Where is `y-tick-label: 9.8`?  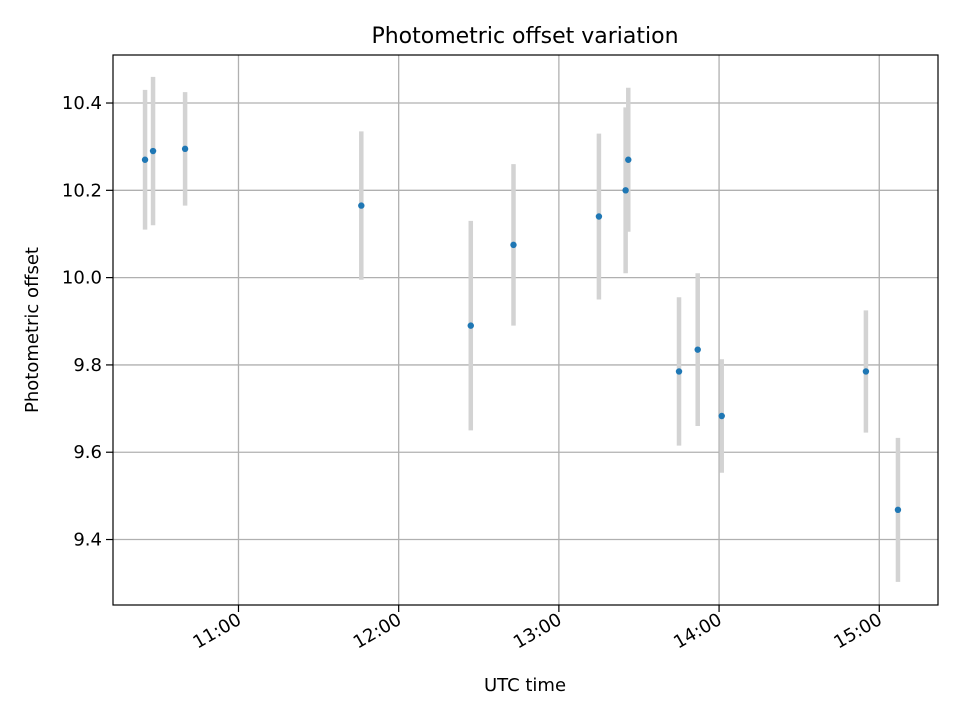 y-tick-label: 9.8 is located at coordinates (87, 365).